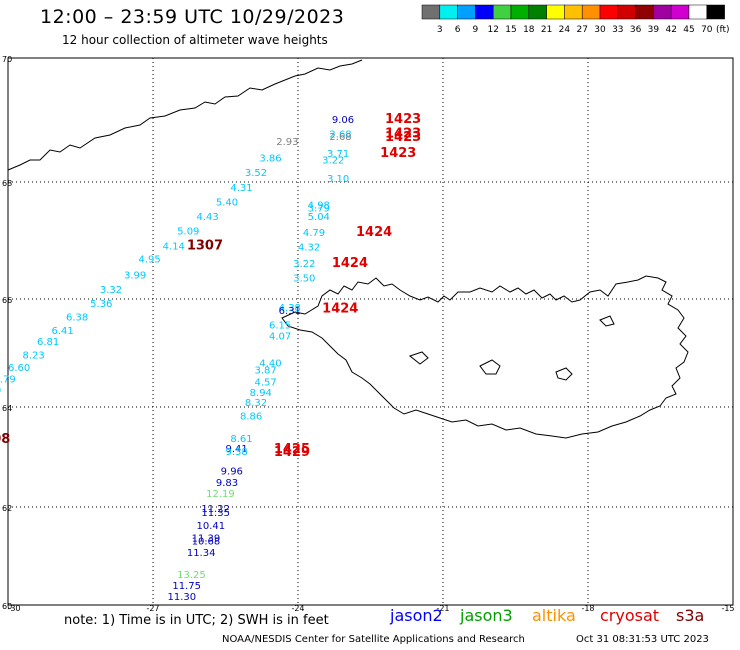 The image size is (740, 650). I want to click on longitude-label: -30, so click(13, 608).